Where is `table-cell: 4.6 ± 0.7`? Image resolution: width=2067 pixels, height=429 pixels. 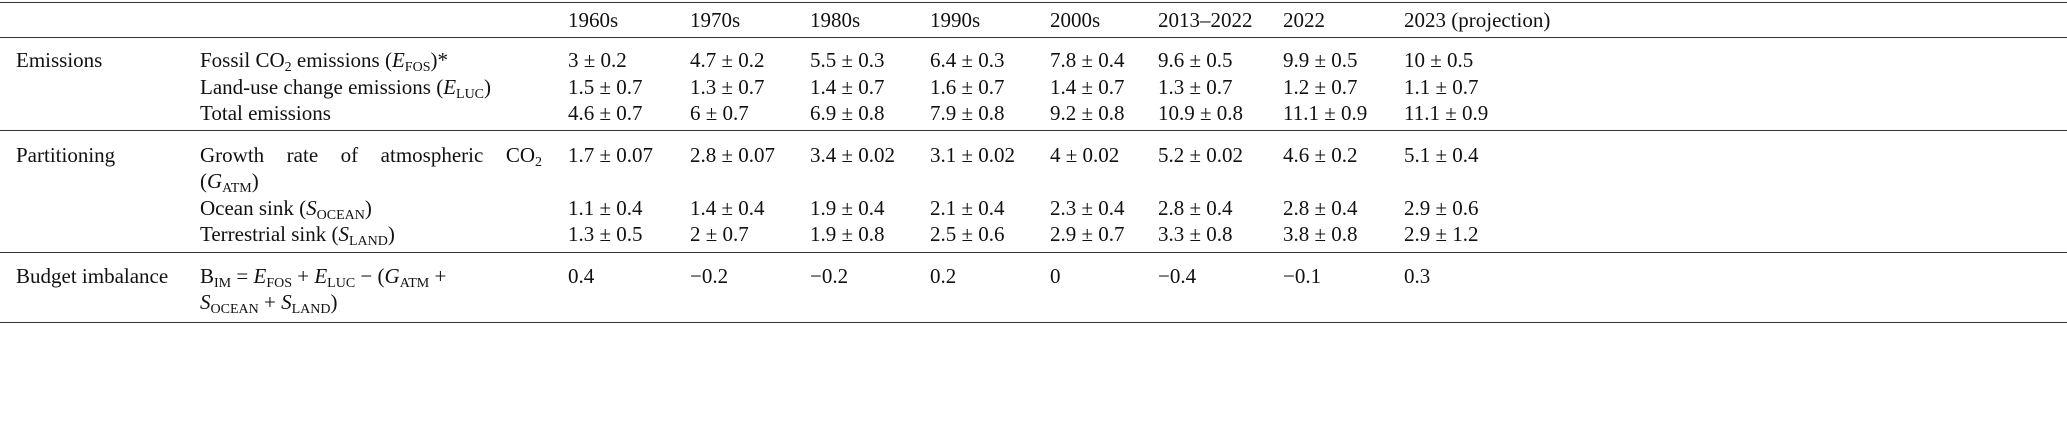 table-cell: 4.6 ± 0.7 is located at coordinates (605, 113).